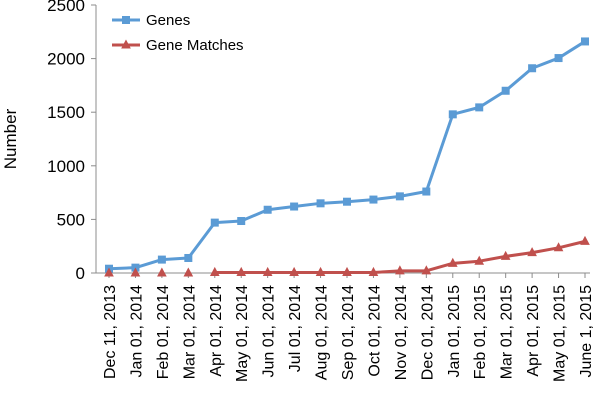 Image resolution: width=600 pixels, height=403 pixels. Describe the element at coordinates (347, 256) in the screenshot. I see `series-gene-matches` at that location.